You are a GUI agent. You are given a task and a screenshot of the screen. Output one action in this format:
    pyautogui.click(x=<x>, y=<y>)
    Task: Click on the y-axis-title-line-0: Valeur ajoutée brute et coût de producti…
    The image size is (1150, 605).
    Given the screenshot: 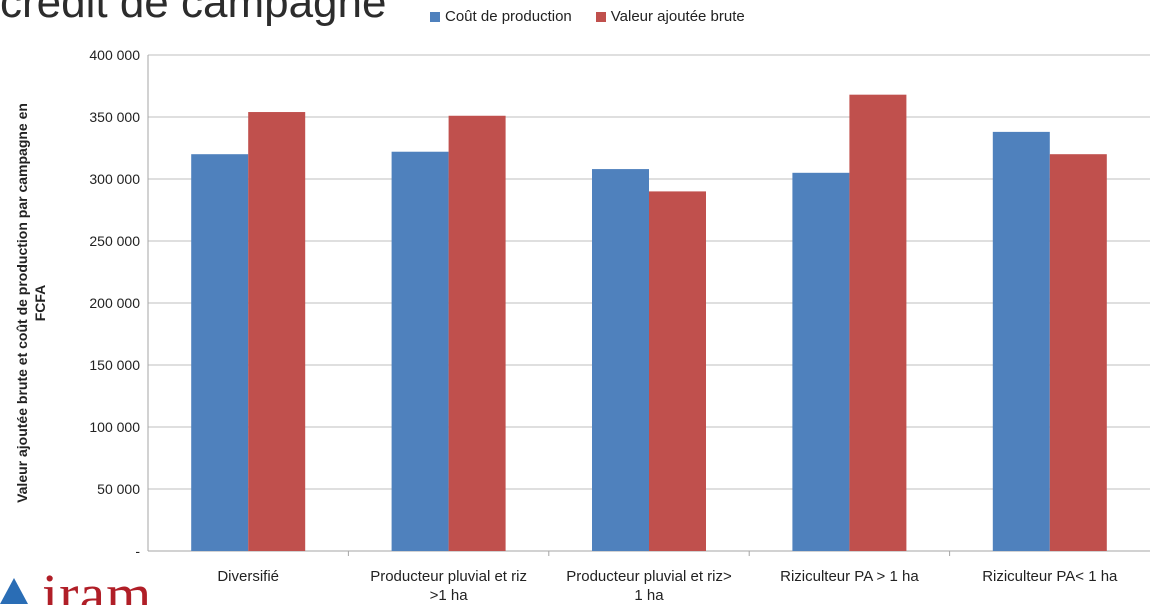 What is the action you would take?
    pyautogui.click(x=22, y=303)
    